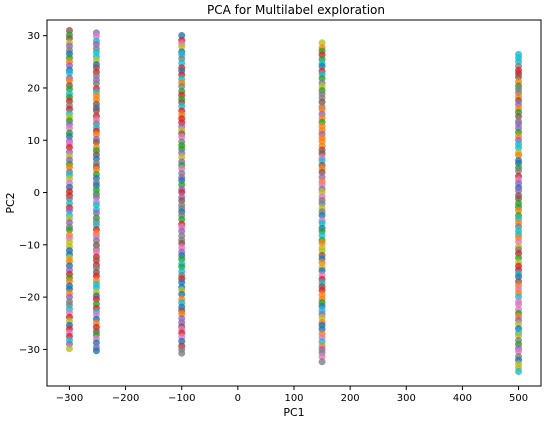 This screenshot has width=550, height=425. What do you see at coordinates (33, 88) in the screenshot?
I see `y-tick-label: 20` at bounding box center [33, 88].